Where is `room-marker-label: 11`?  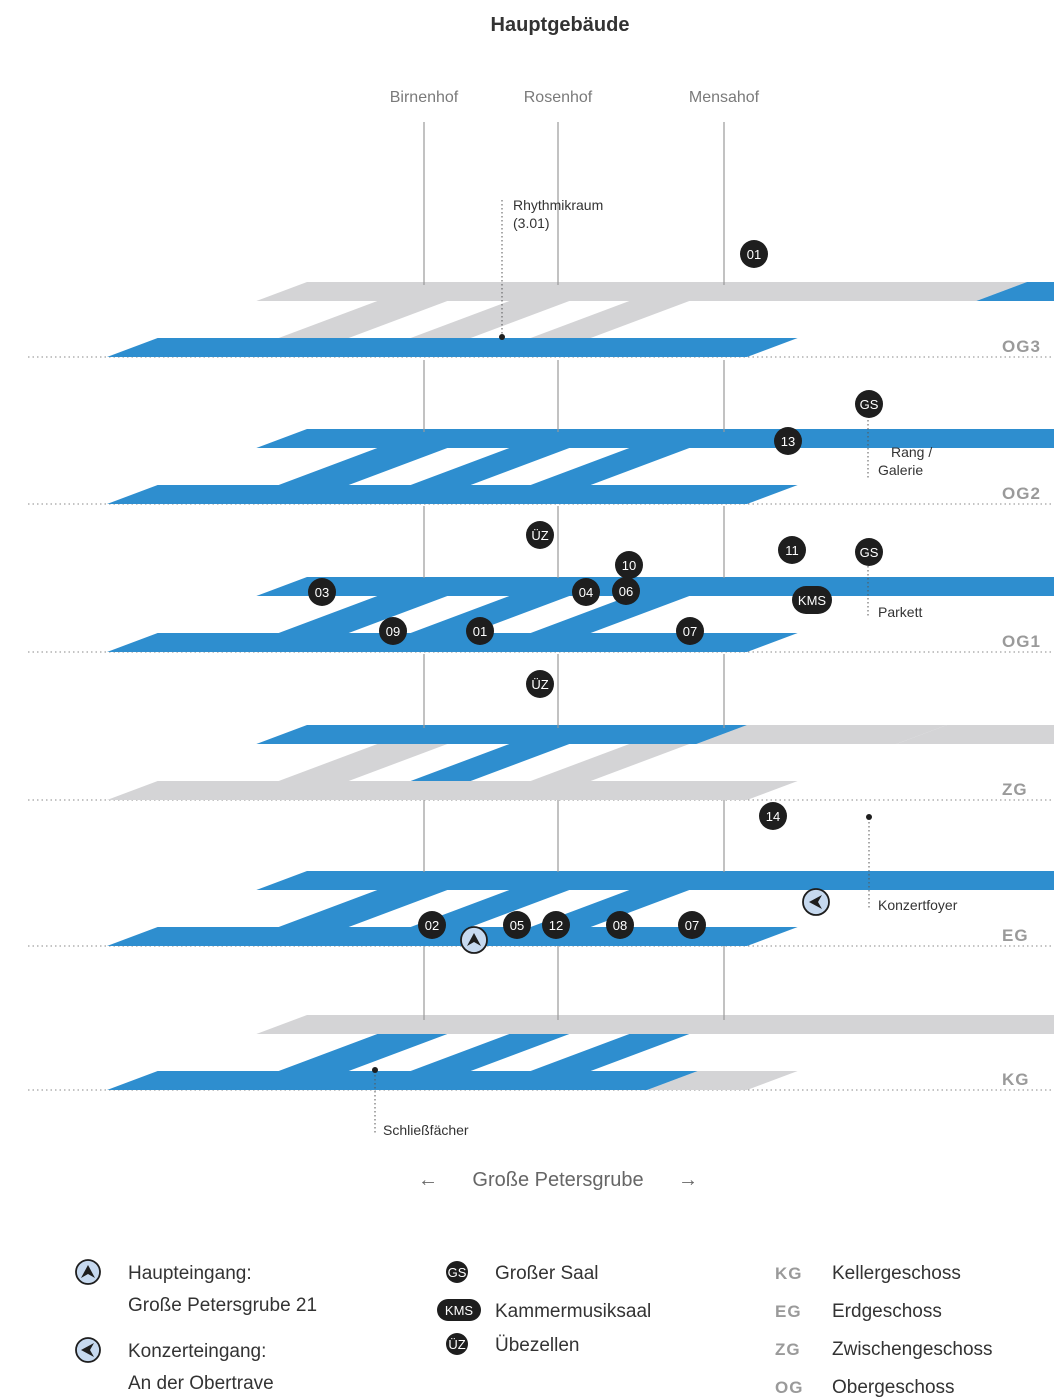 room-marker-label: 11 is located at coordinates (792, 550).